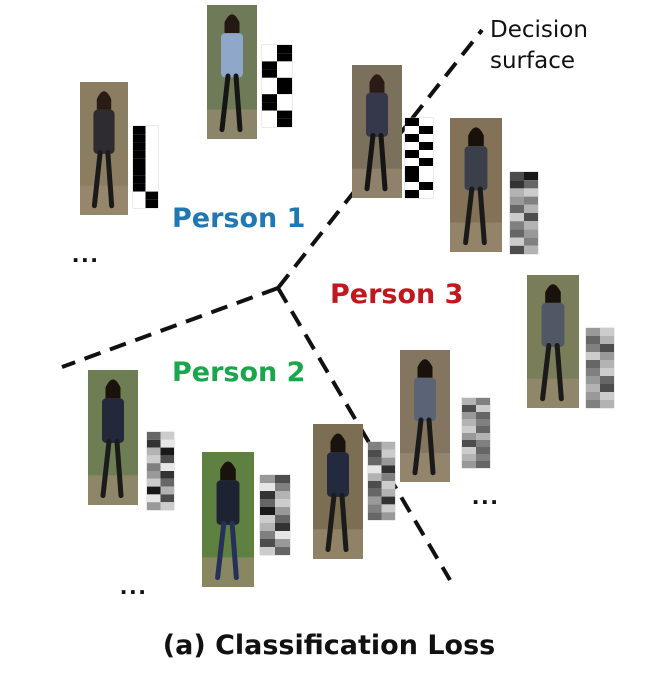 This screenshot has height=680, width=658. What do you see at coordinates (104, 100) in the screenshot?
I see `person-hair` at bounding box center [104, 100].